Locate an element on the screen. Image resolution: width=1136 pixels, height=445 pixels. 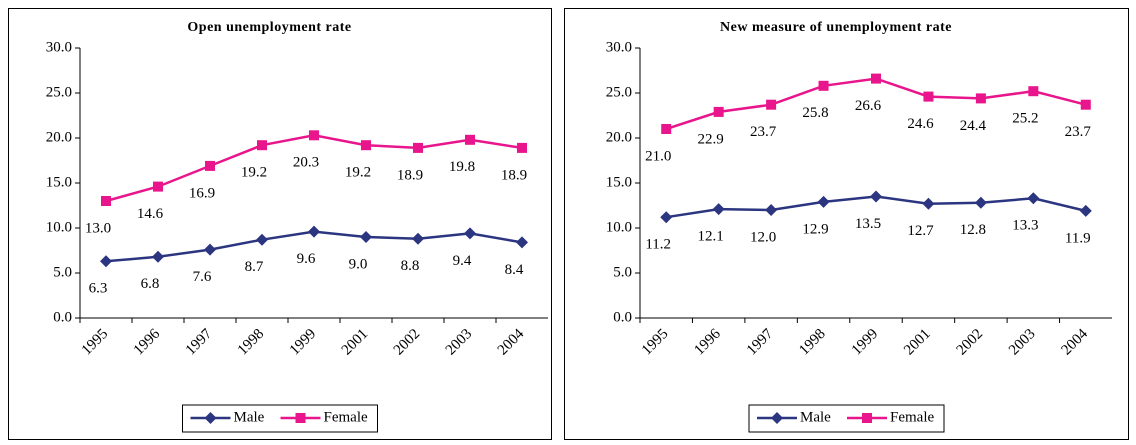
data-label: 19.8 is located at coordinates (462, 167).